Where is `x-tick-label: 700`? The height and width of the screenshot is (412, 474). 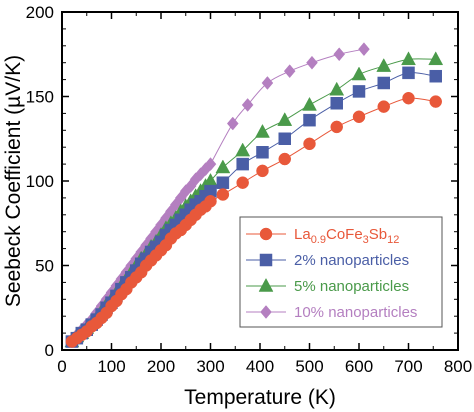 x-tick-label: 700 is located at coordinates (408, 366).